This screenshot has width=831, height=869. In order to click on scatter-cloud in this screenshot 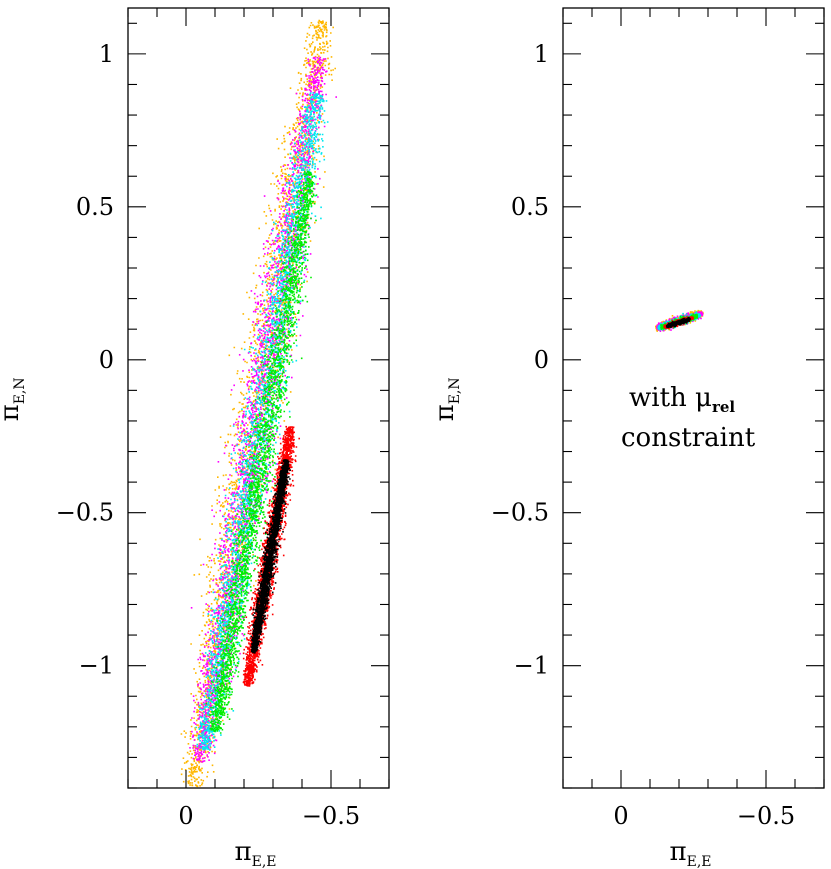, I will do `click(679, 320)`.